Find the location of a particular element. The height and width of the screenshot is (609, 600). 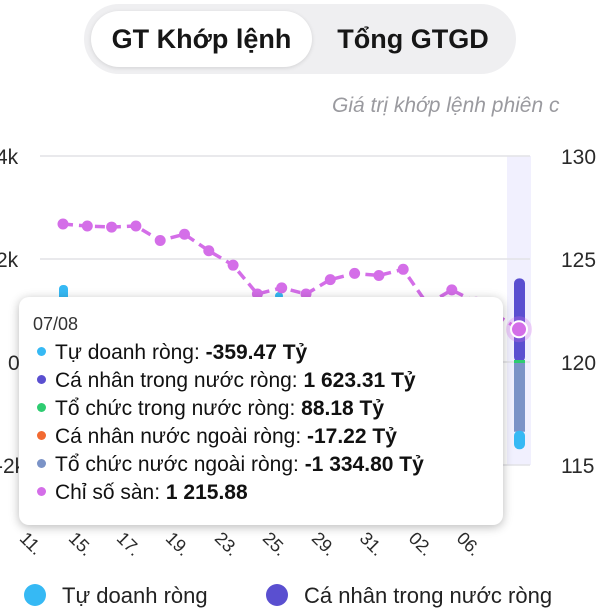

chart-subtitle: Giá trị khớp lệnh phiên c is located at coordinates (446, 105).